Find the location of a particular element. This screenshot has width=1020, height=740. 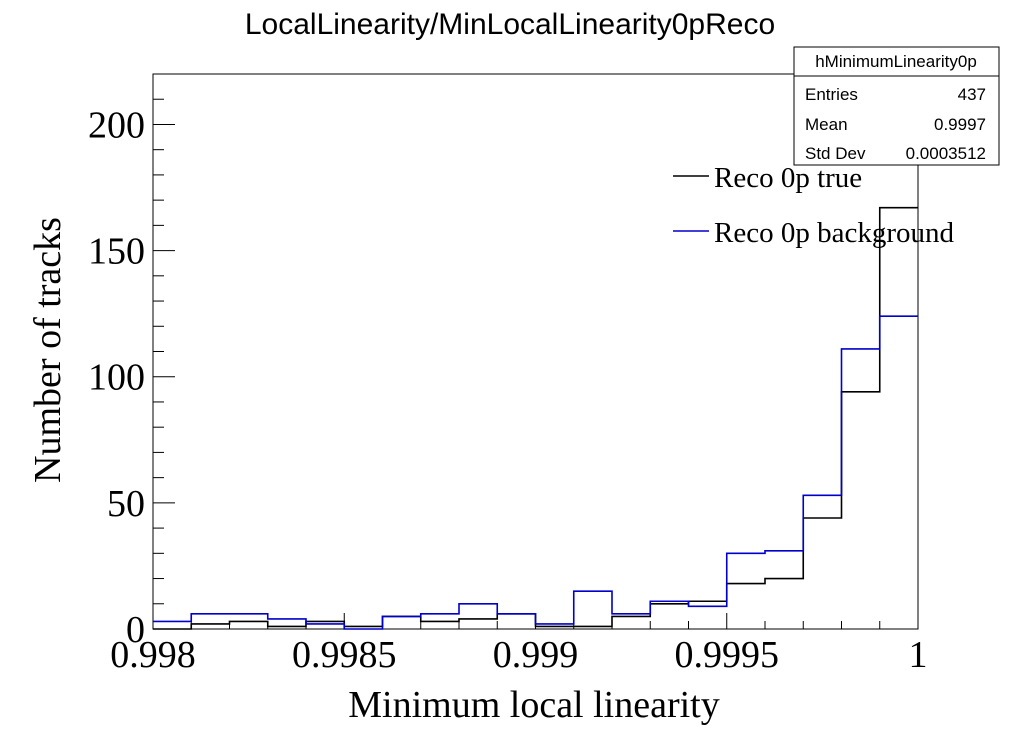

y-tick-label: 150 is located at coordinates (116, 252).